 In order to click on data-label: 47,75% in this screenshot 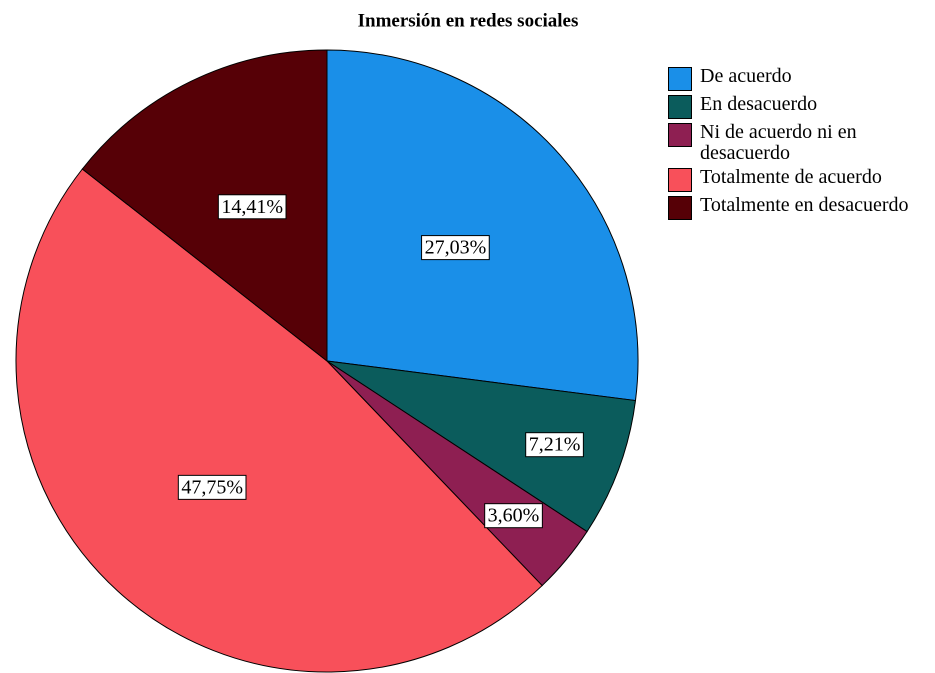, I will do `click(212, 487)`.